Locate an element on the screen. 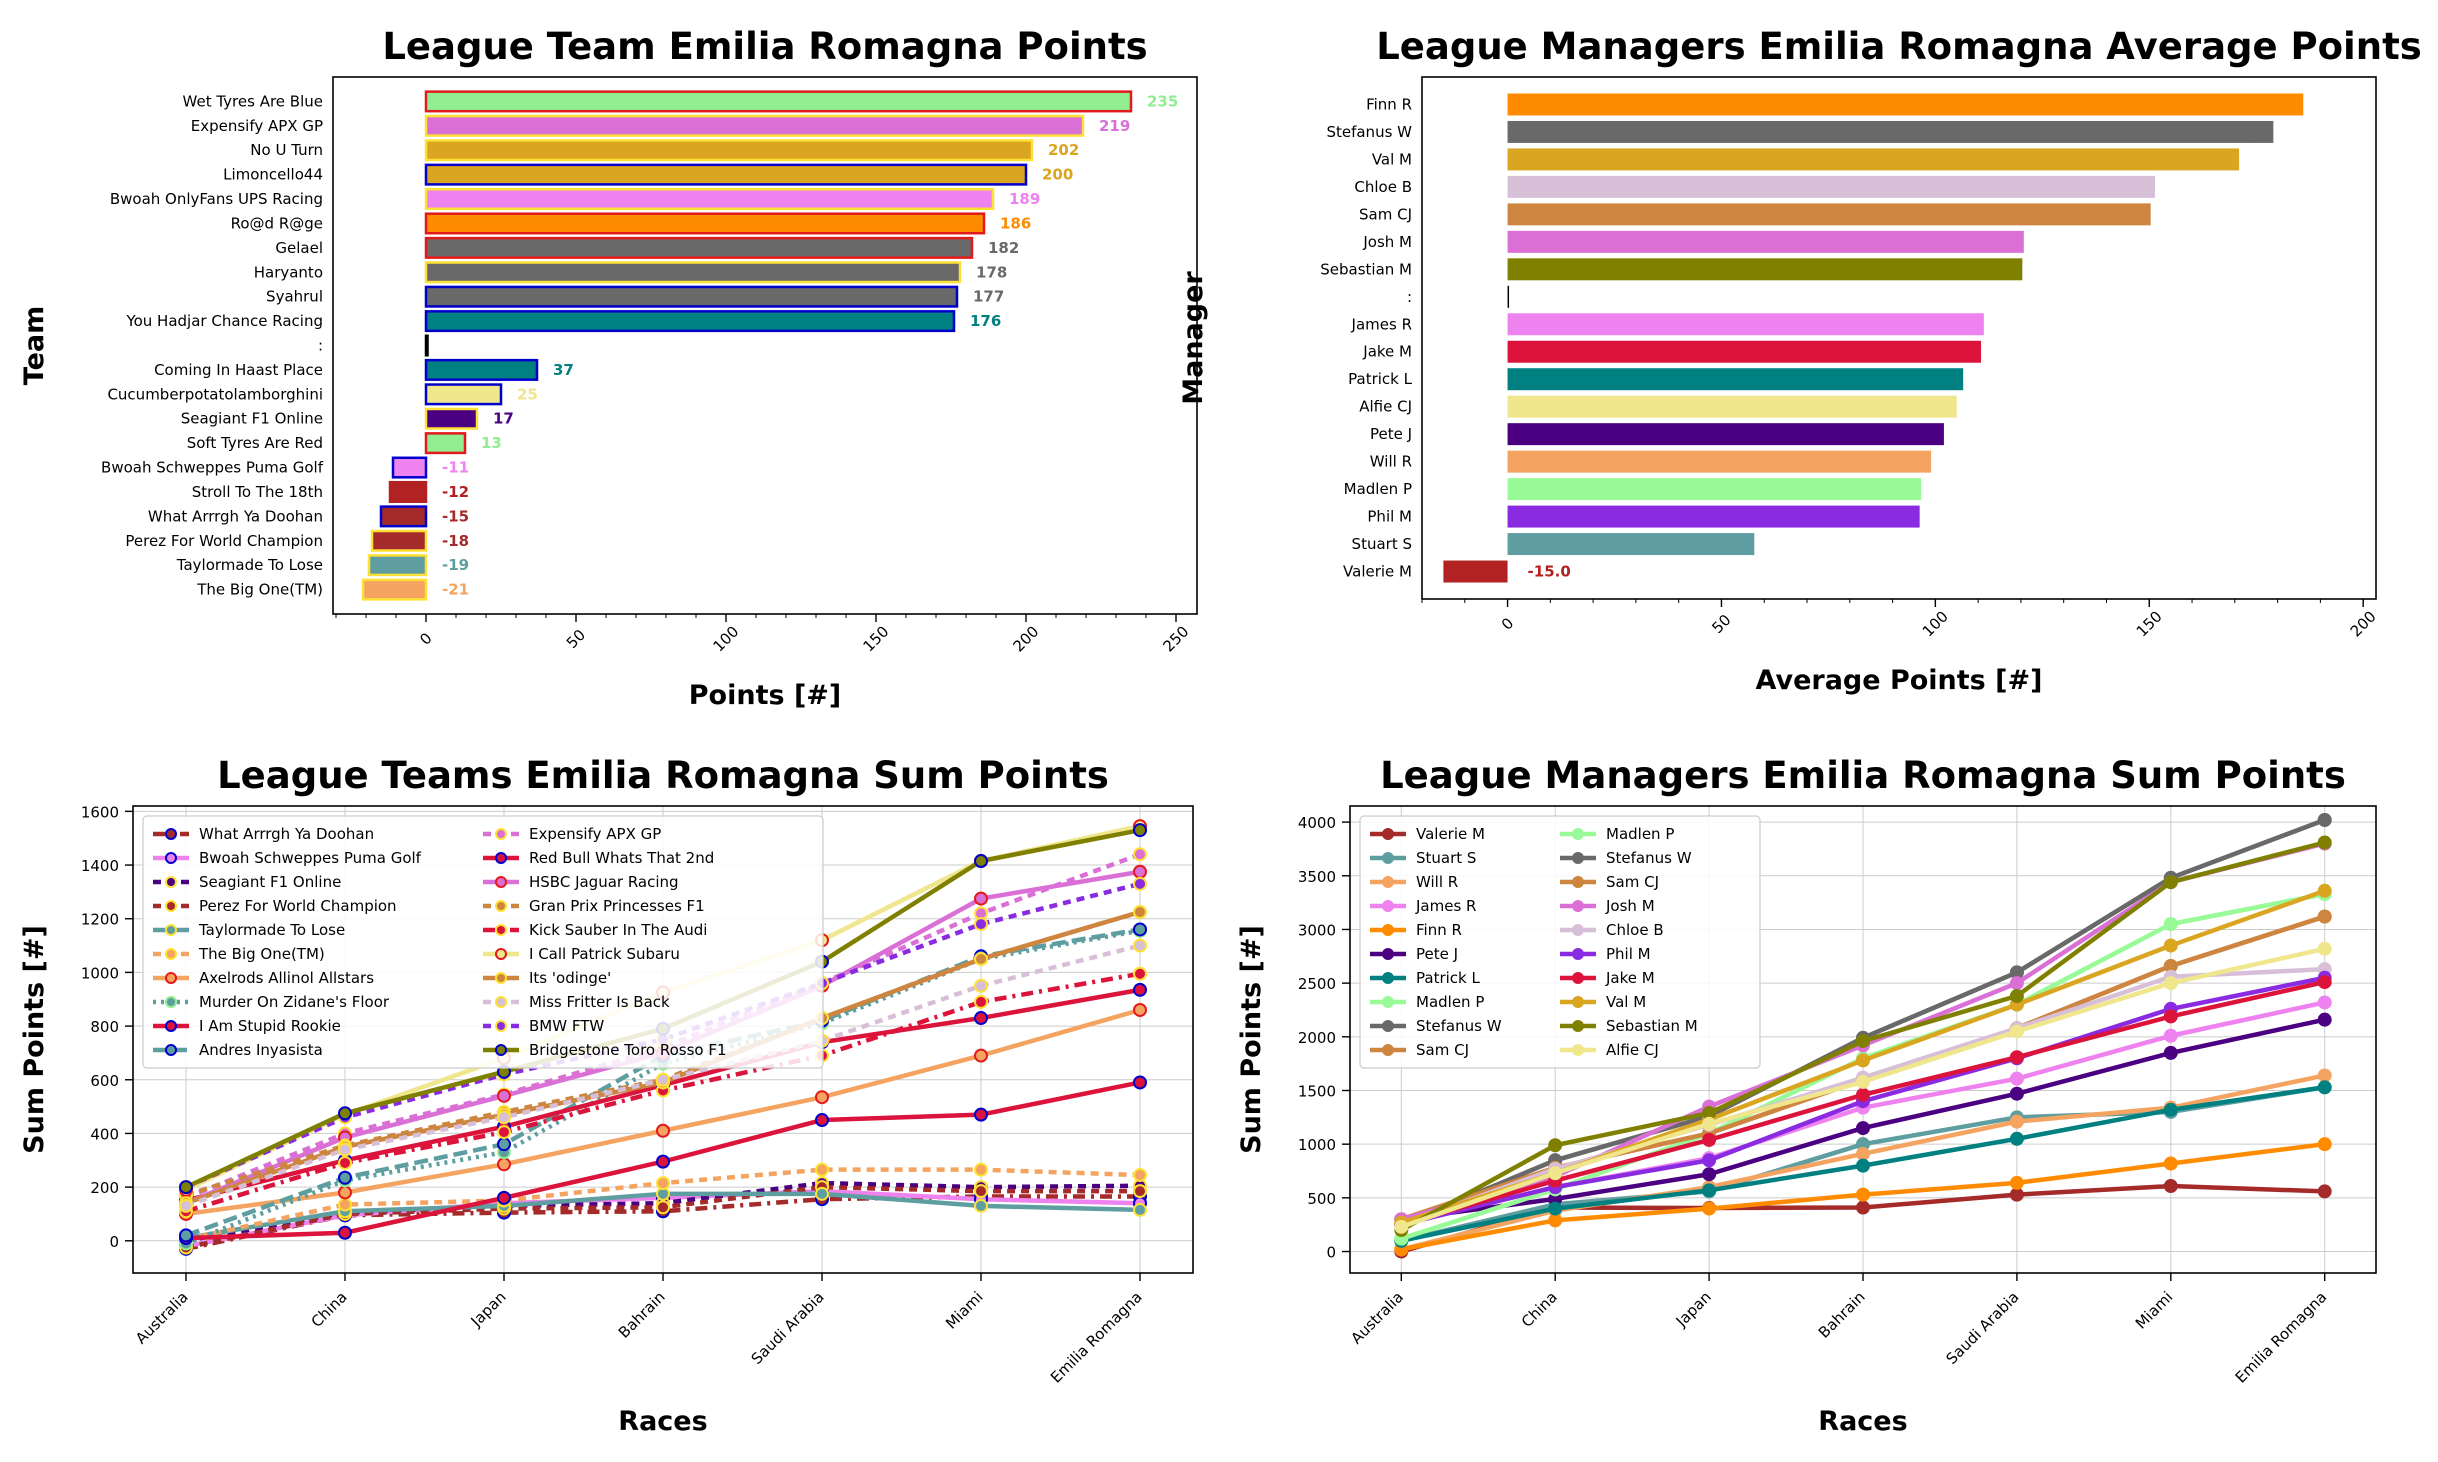 Image resolution: width=2438 pixels, height=1462 pixels. legend-entry: Jake M is located at coordinates (1630, 978).